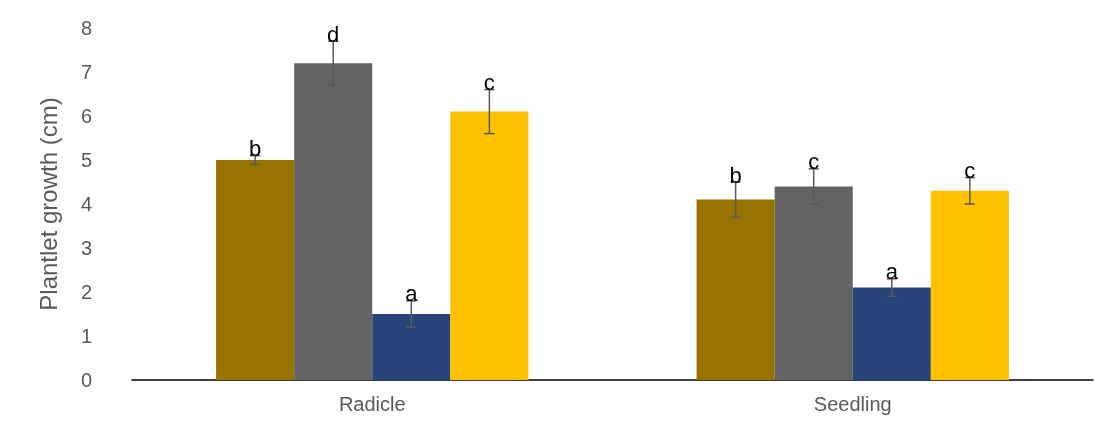 The image size is (1103, 430). What do you see at coordinates (86, 380) in the screenshot?
I see `y-tick-label: 0` at bounding box center [86, 380].